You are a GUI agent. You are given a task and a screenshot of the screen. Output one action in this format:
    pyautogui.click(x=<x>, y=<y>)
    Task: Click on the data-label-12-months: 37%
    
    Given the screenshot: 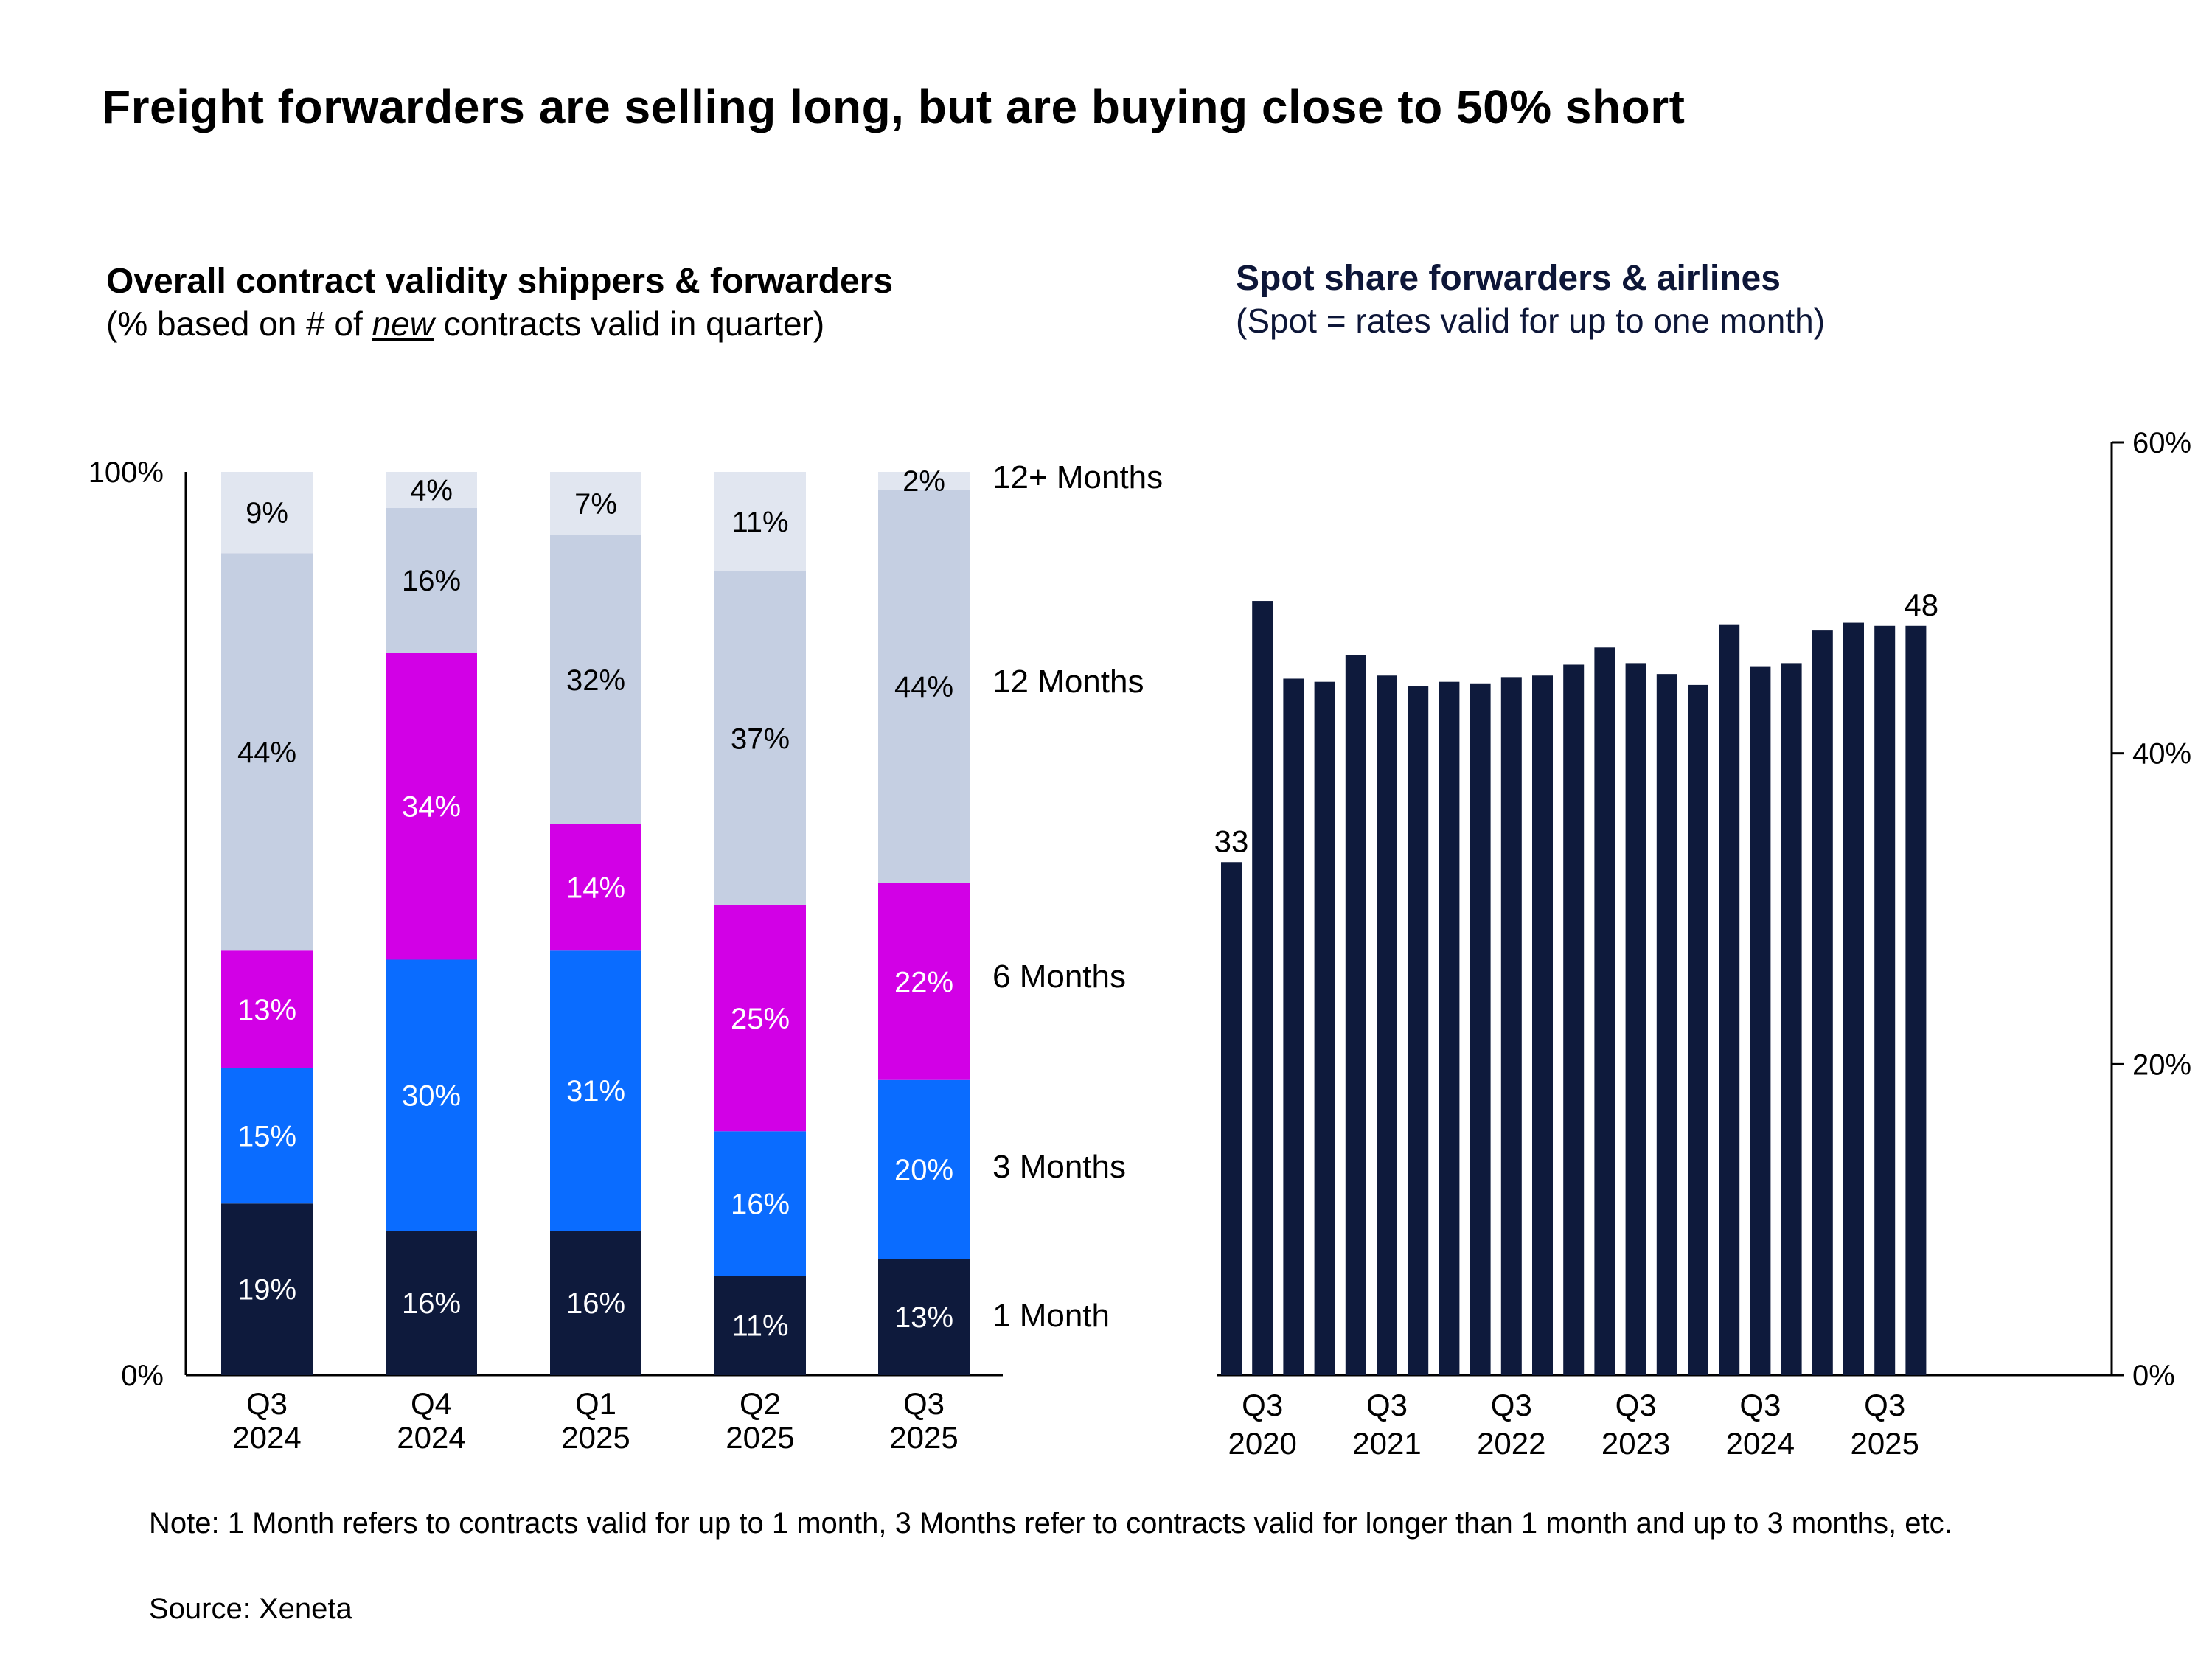 What is the action you would take?
    pyautogui.click(x=760, y=739)
    